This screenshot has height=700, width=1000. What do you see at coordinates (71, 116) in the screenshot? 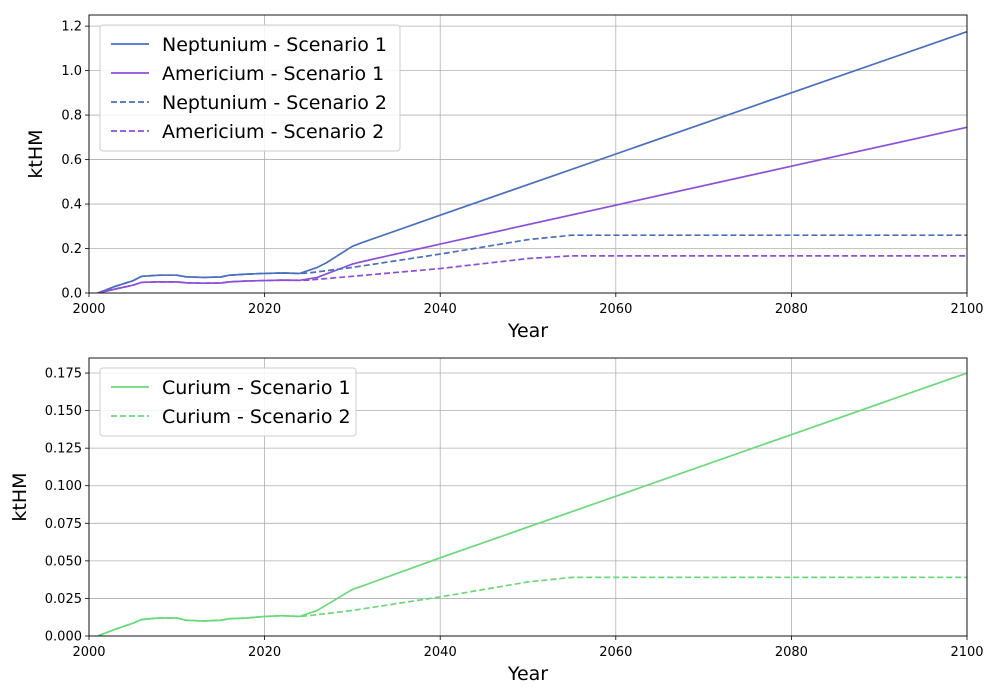
I see `y-tick-label: 0.8` at bounding box center [71, 116].